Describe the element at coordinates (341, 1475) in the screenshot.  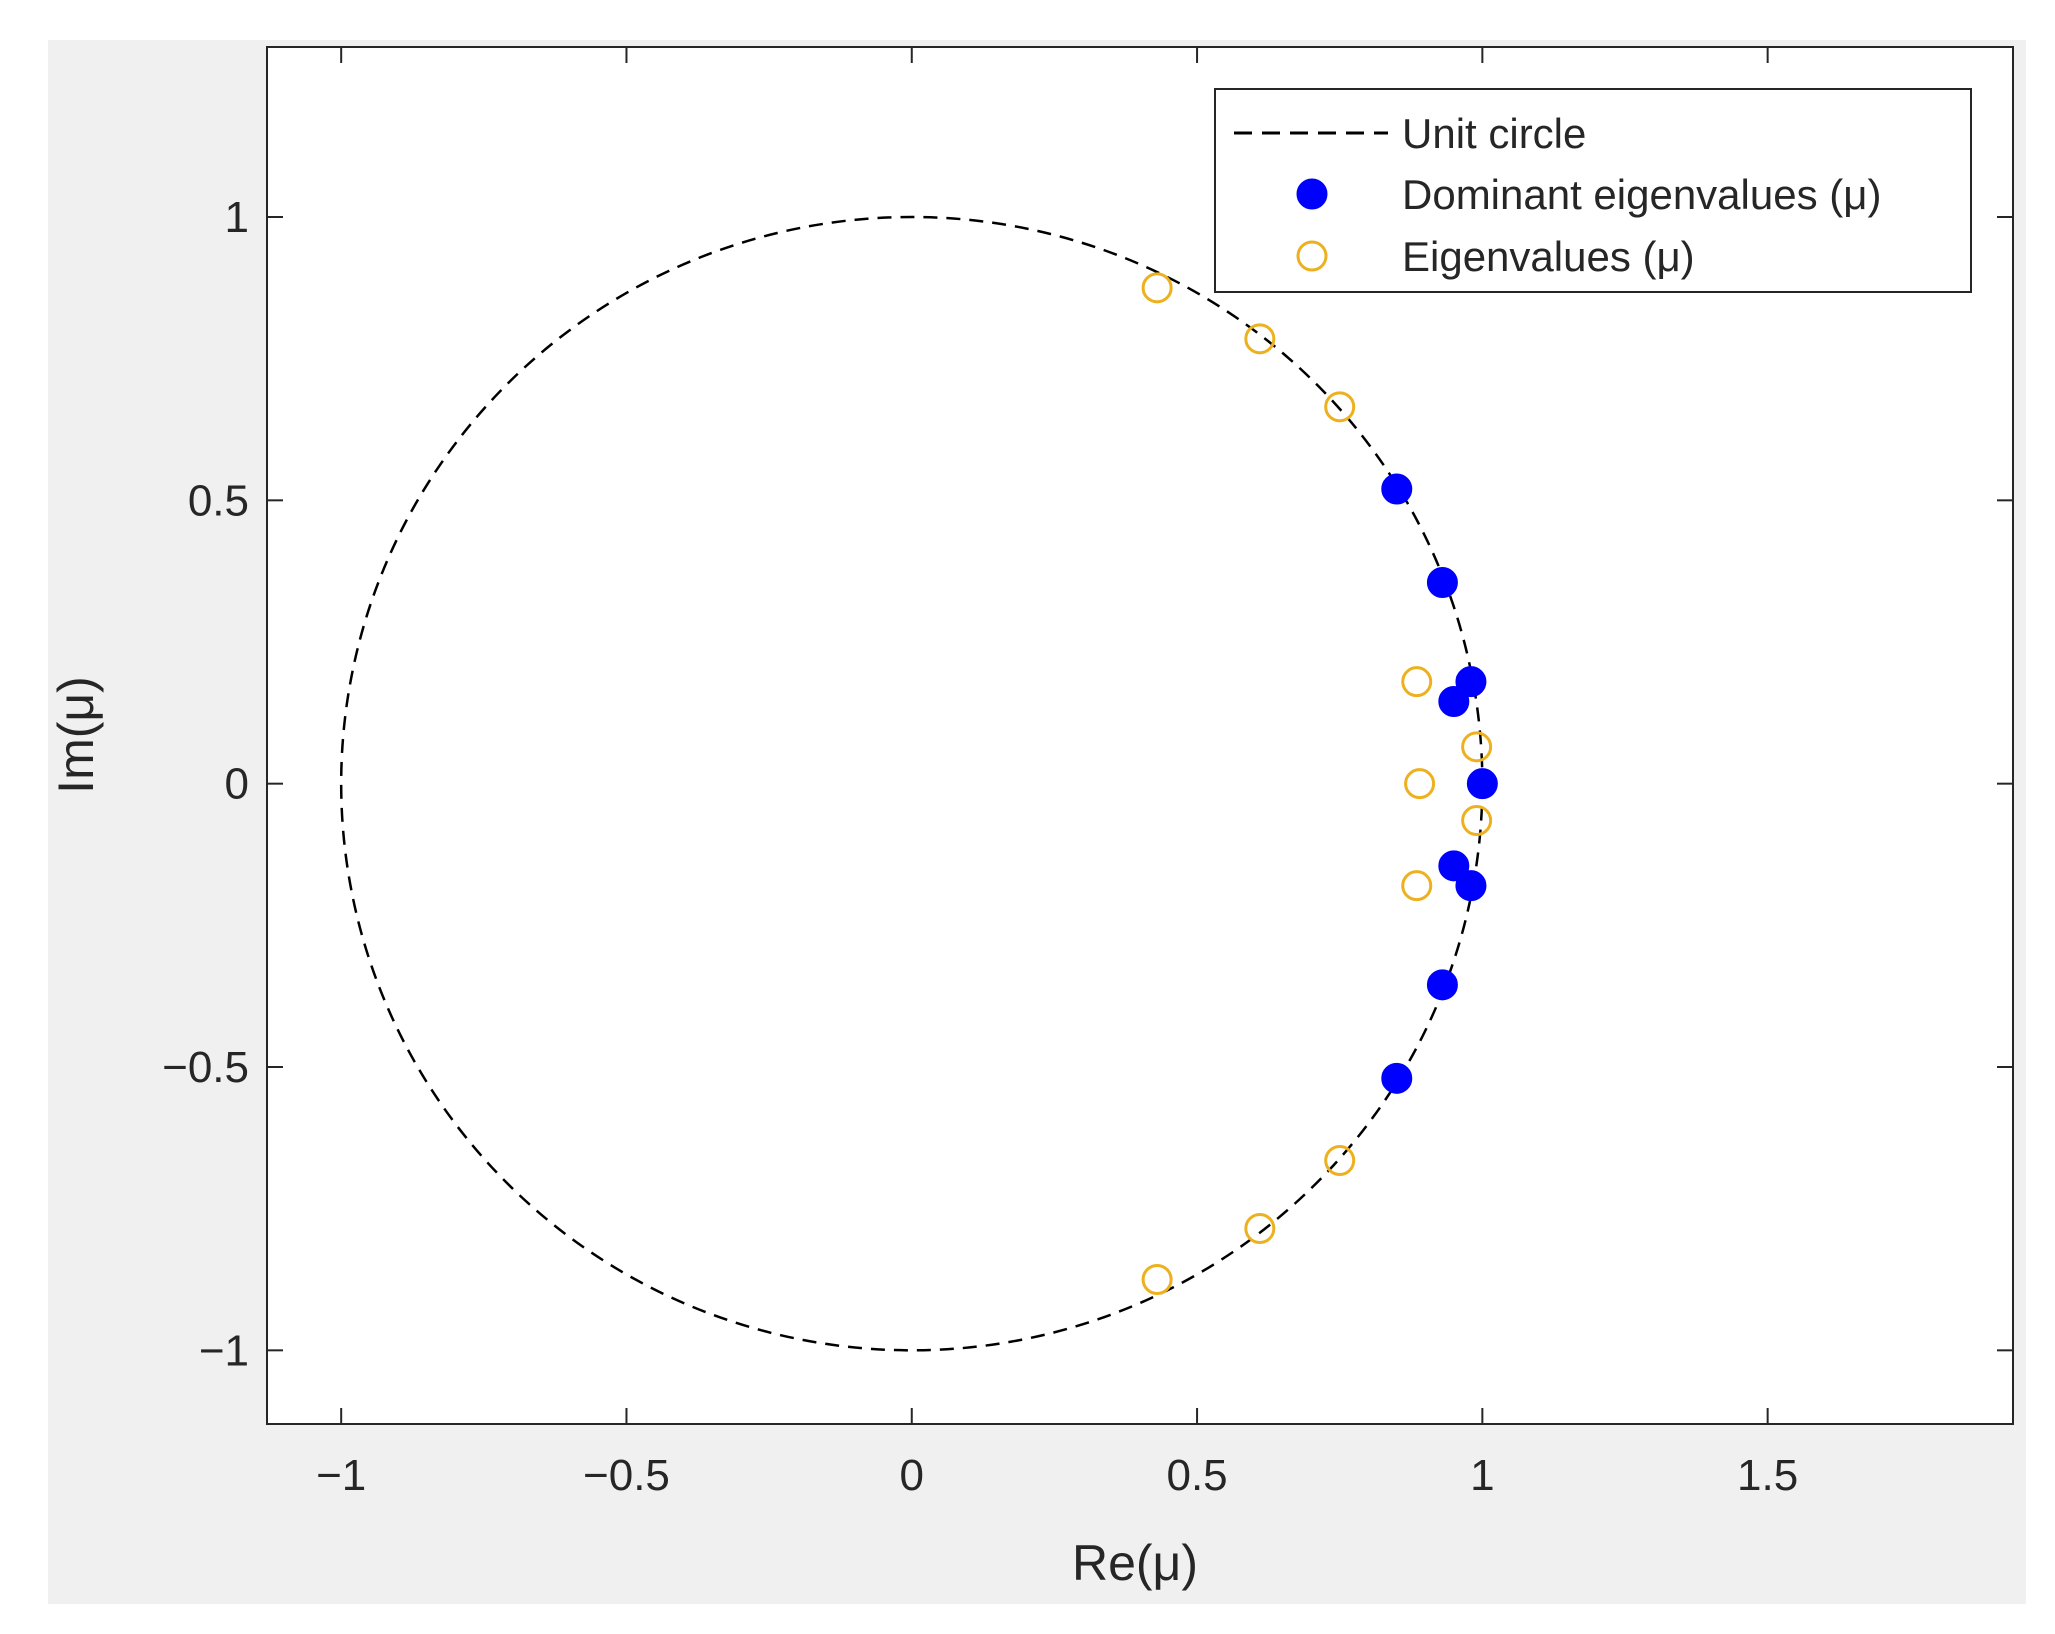
I see `x-tick-label: −1` at that location.